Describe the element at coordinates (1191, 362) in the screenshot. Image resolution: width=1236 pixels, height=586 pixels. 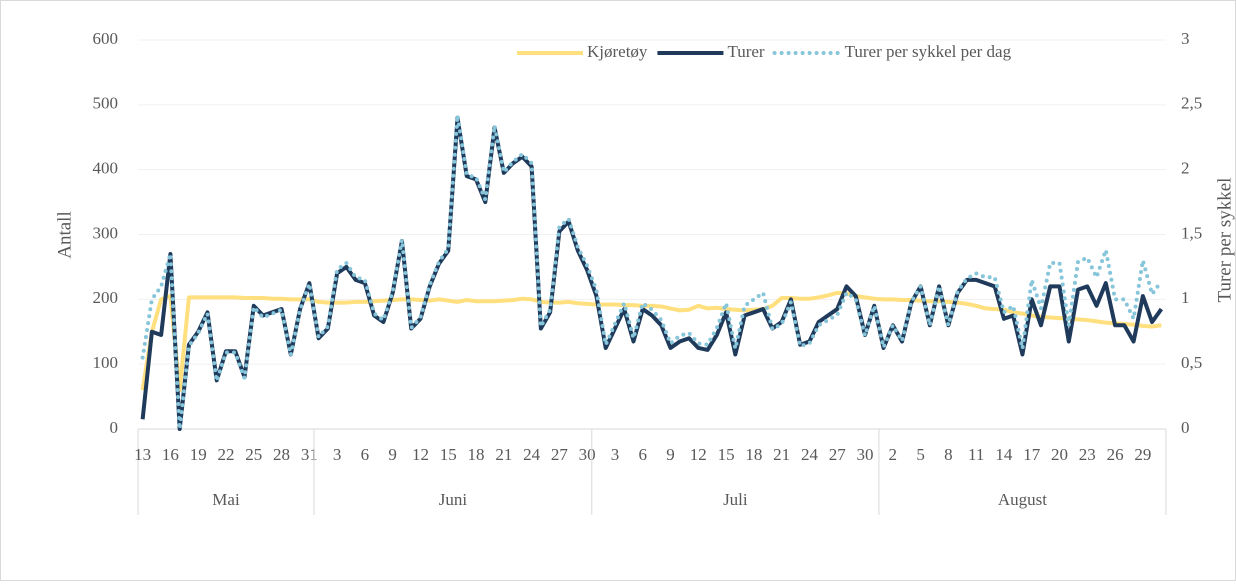
I see `y2-tick-label: 0,5` at that location.